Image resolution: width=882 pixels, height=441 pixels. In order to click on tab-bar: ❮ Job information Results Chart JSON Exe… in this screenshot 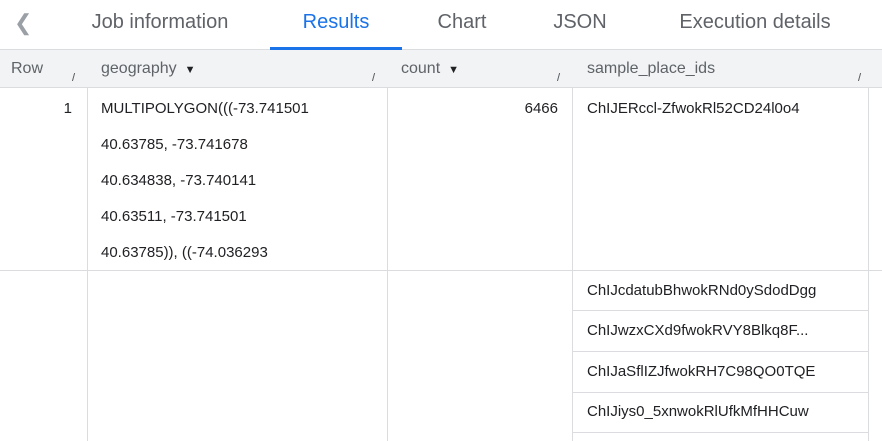, I will do `click(441, 25)`.